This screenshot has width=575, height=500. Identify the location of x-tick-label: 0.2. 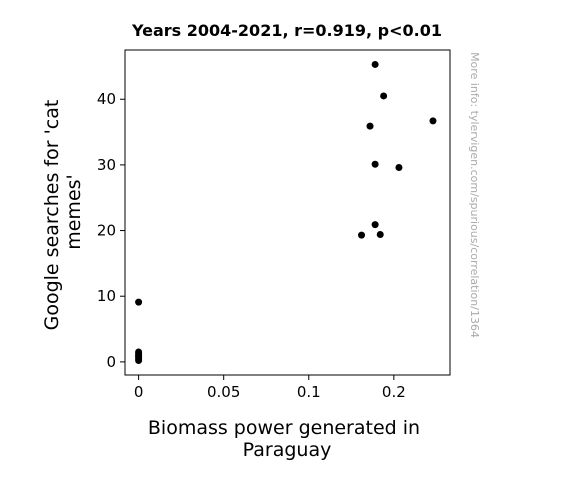
(394, 392).